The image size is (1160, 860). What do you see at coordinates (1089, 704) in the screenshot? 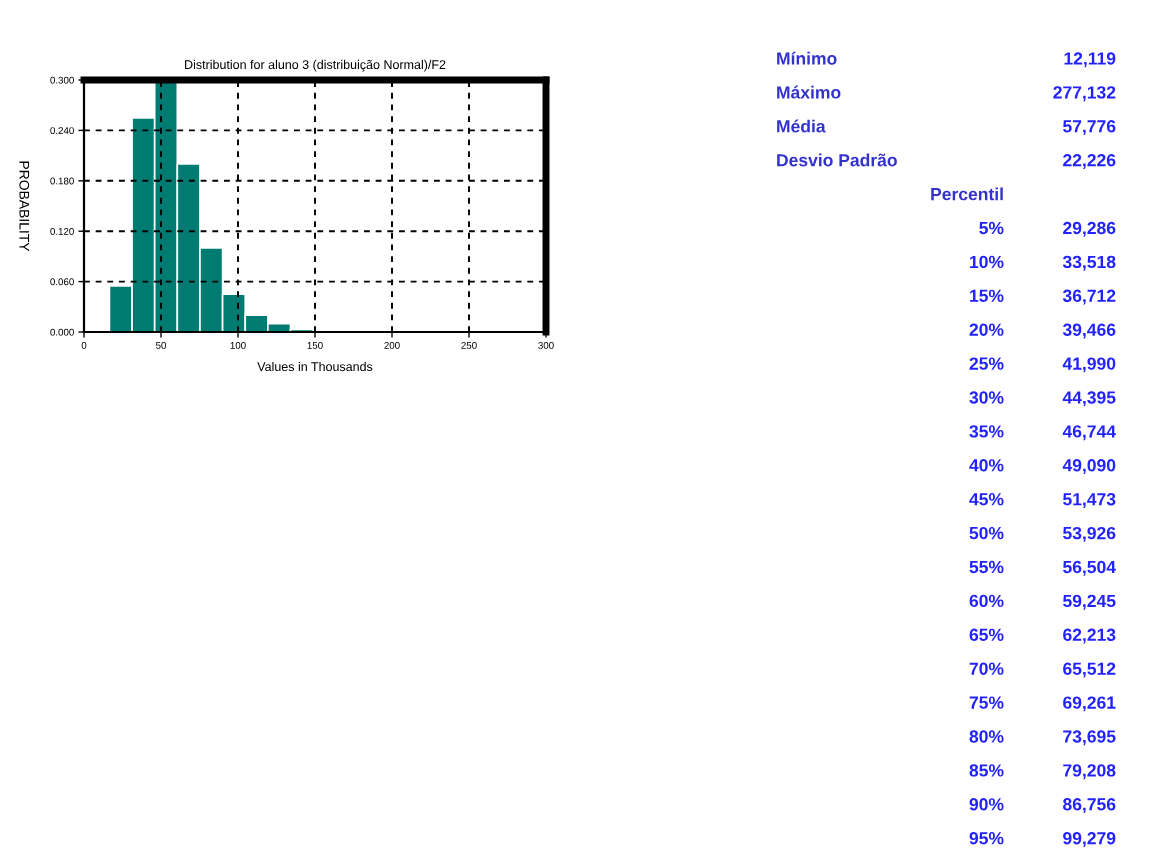
I see `text: 69,261` at bounding box center [1089, 704].